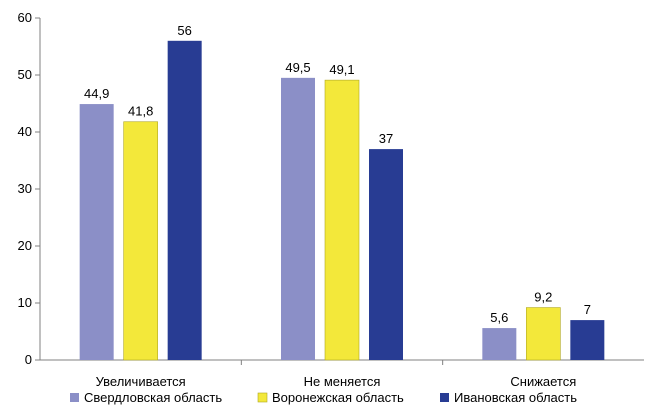 The height and width of the screenshot is (420, 654). Describe the element at coordinates (543, 297) in the screenshot. I see `data-label: 9,2` at that location.